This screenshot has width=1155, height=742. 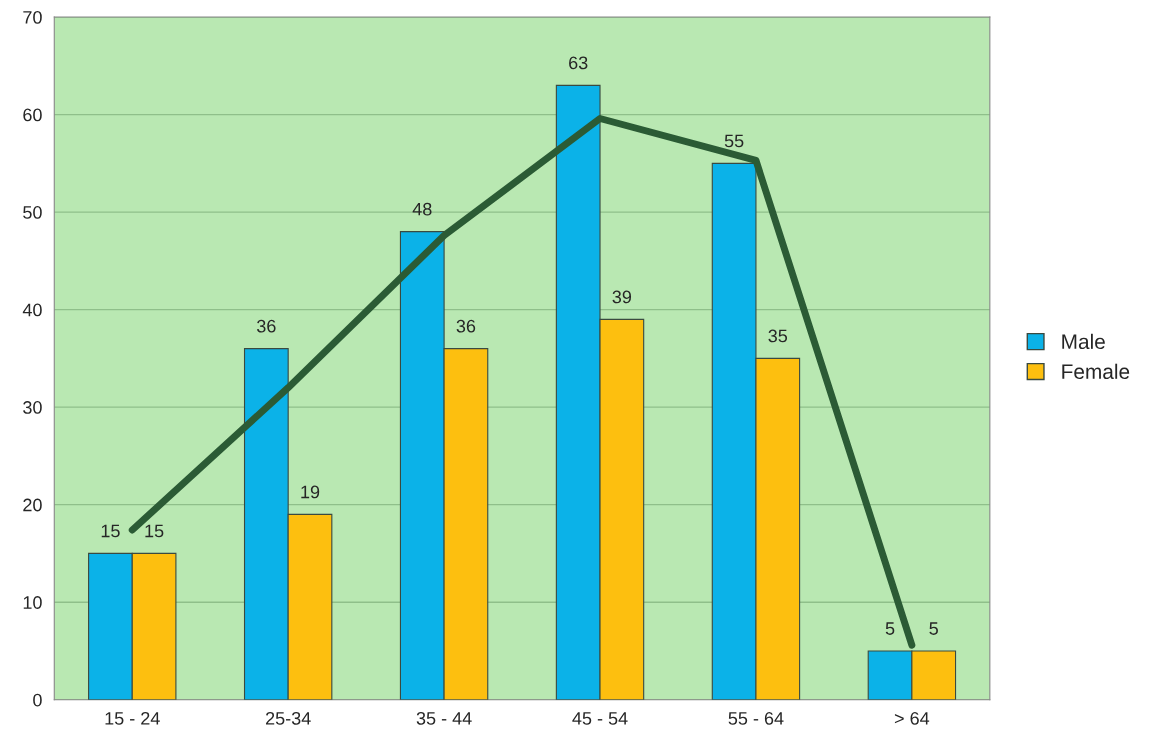 I want to click on y-tick-label: 30, so click(x=32, y=407).